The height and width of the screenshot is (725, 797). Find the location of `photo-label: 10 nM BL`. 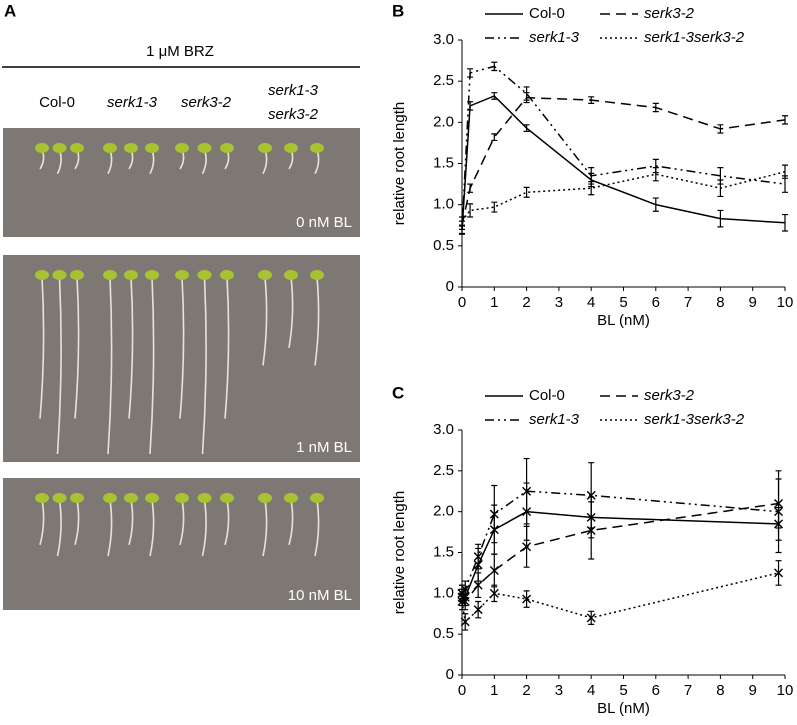

photo-label: 10 nM BL is located at coordinates (320, 595).